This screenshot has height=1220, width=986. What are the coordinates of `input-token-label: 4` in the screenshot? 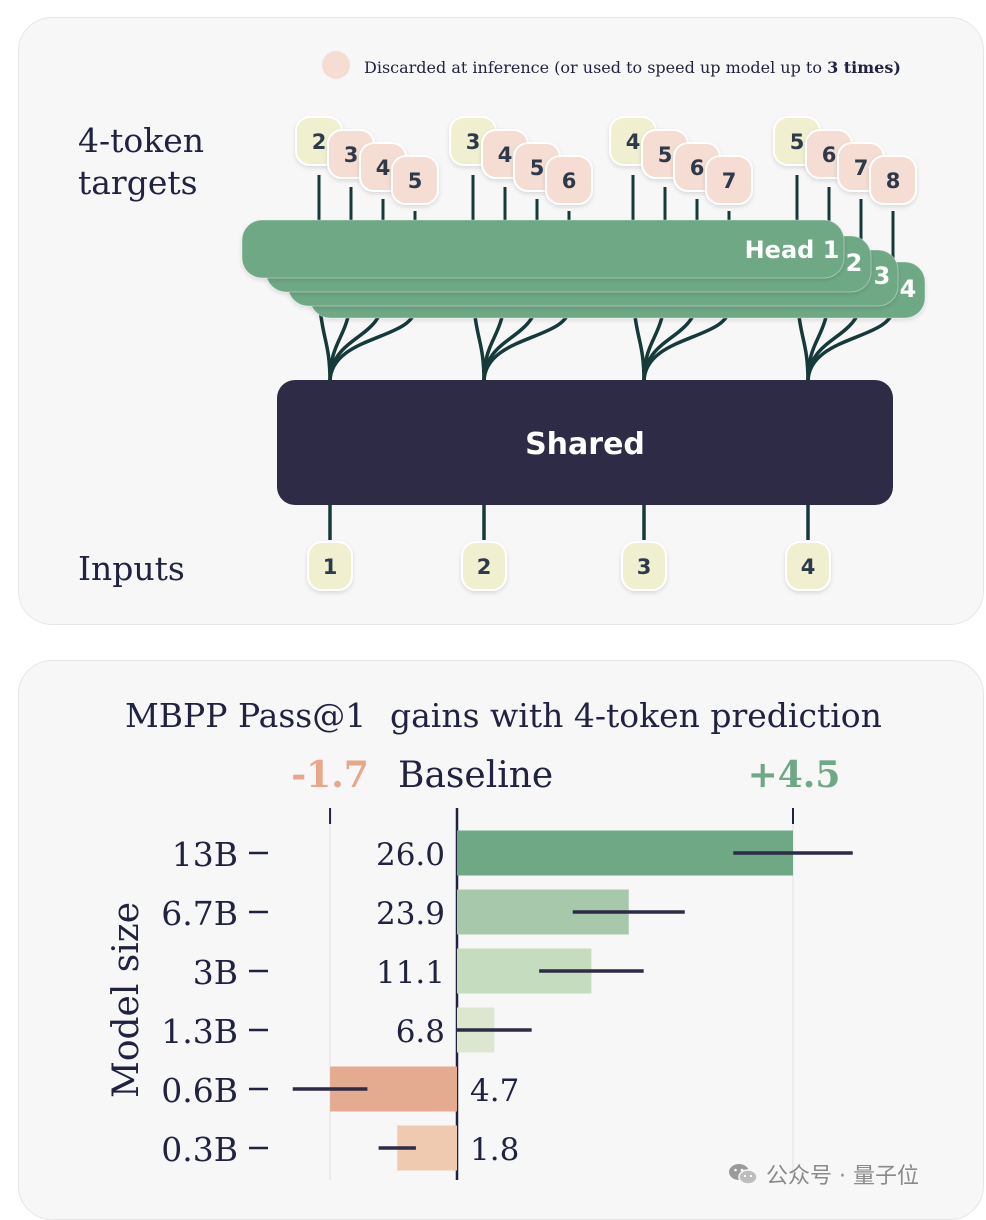 It's located at (808, 567).